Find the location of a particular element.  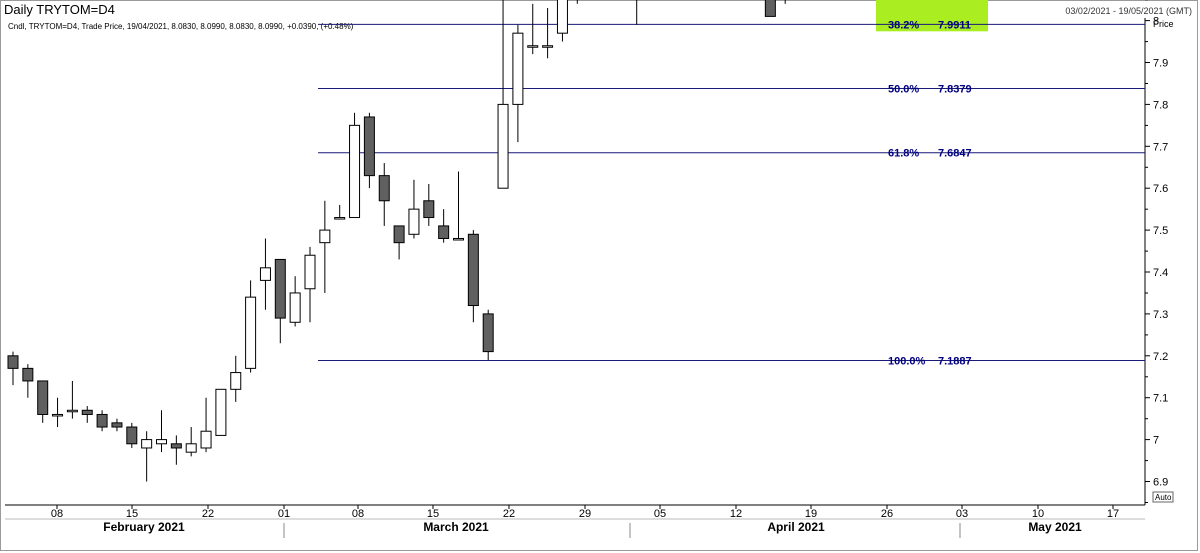

fib-percent-label: 61.8% is located at coordinates (903, 154).